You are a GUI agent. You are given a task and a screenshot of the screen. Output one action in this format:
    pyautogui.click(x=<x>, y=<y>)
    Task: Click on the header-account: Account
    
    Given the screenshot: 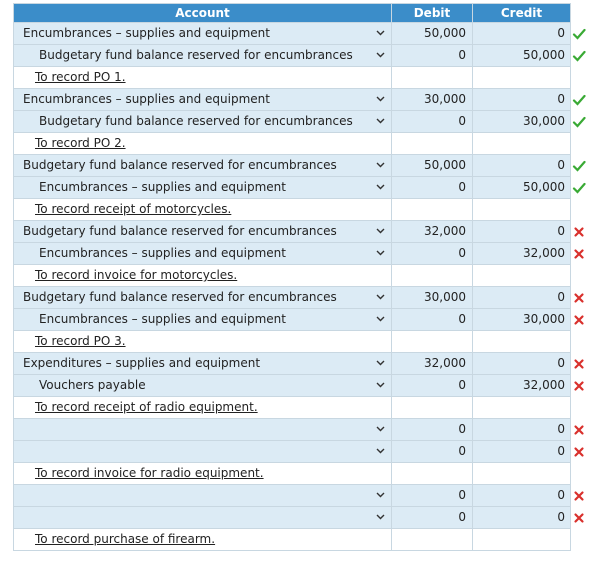 What is the action you would take?
    pyautogui.click(x=202, y=13)
    